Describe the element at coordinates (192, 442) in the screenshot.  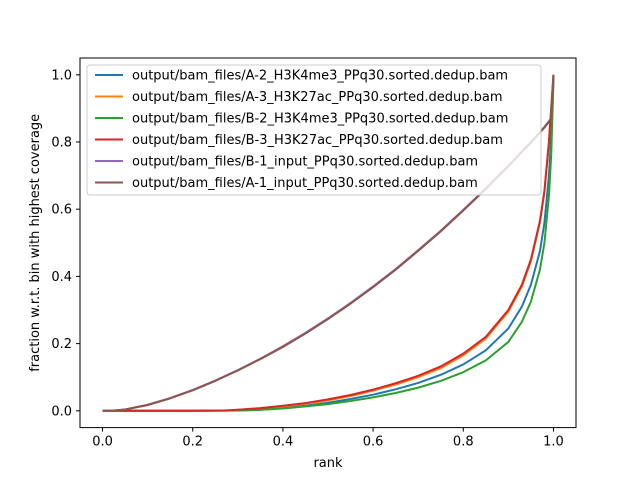
I see `x-tick-label: 0.2` at that location.